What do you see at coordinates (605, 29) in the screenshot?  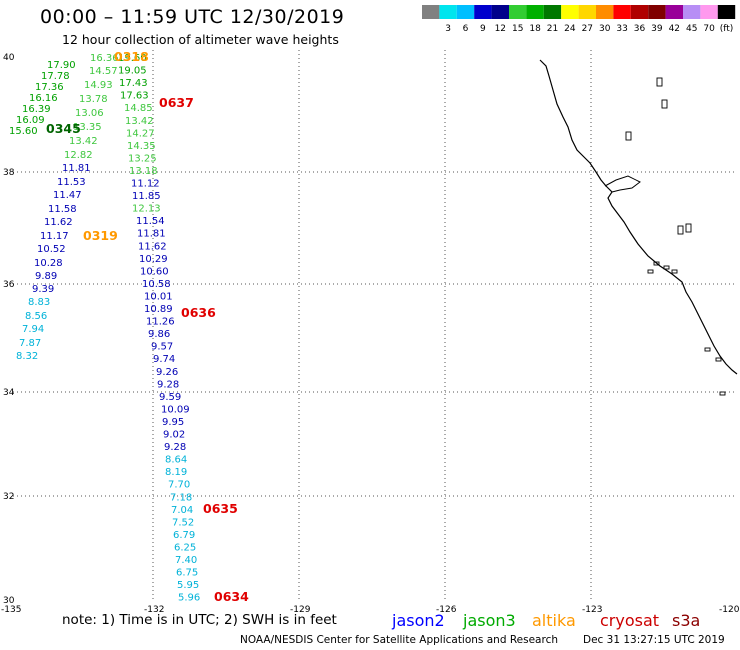 I see `color-scale-label: 30` at bounding box center [605, 29].